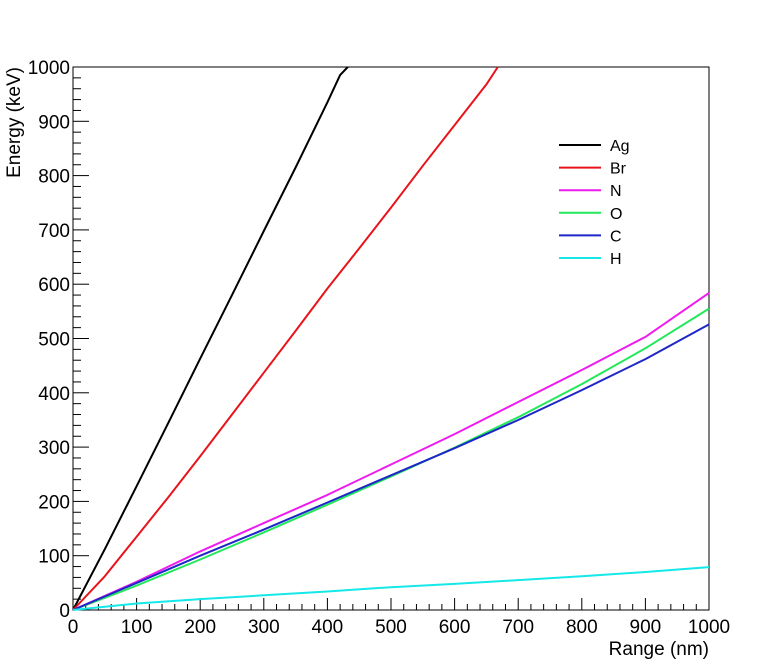 Image resolution: width=783 pixels, height=671 pixels. Describe the element at coordinates (73, 627) in the screenshot. I see `x-tick-label: 0` at that location.